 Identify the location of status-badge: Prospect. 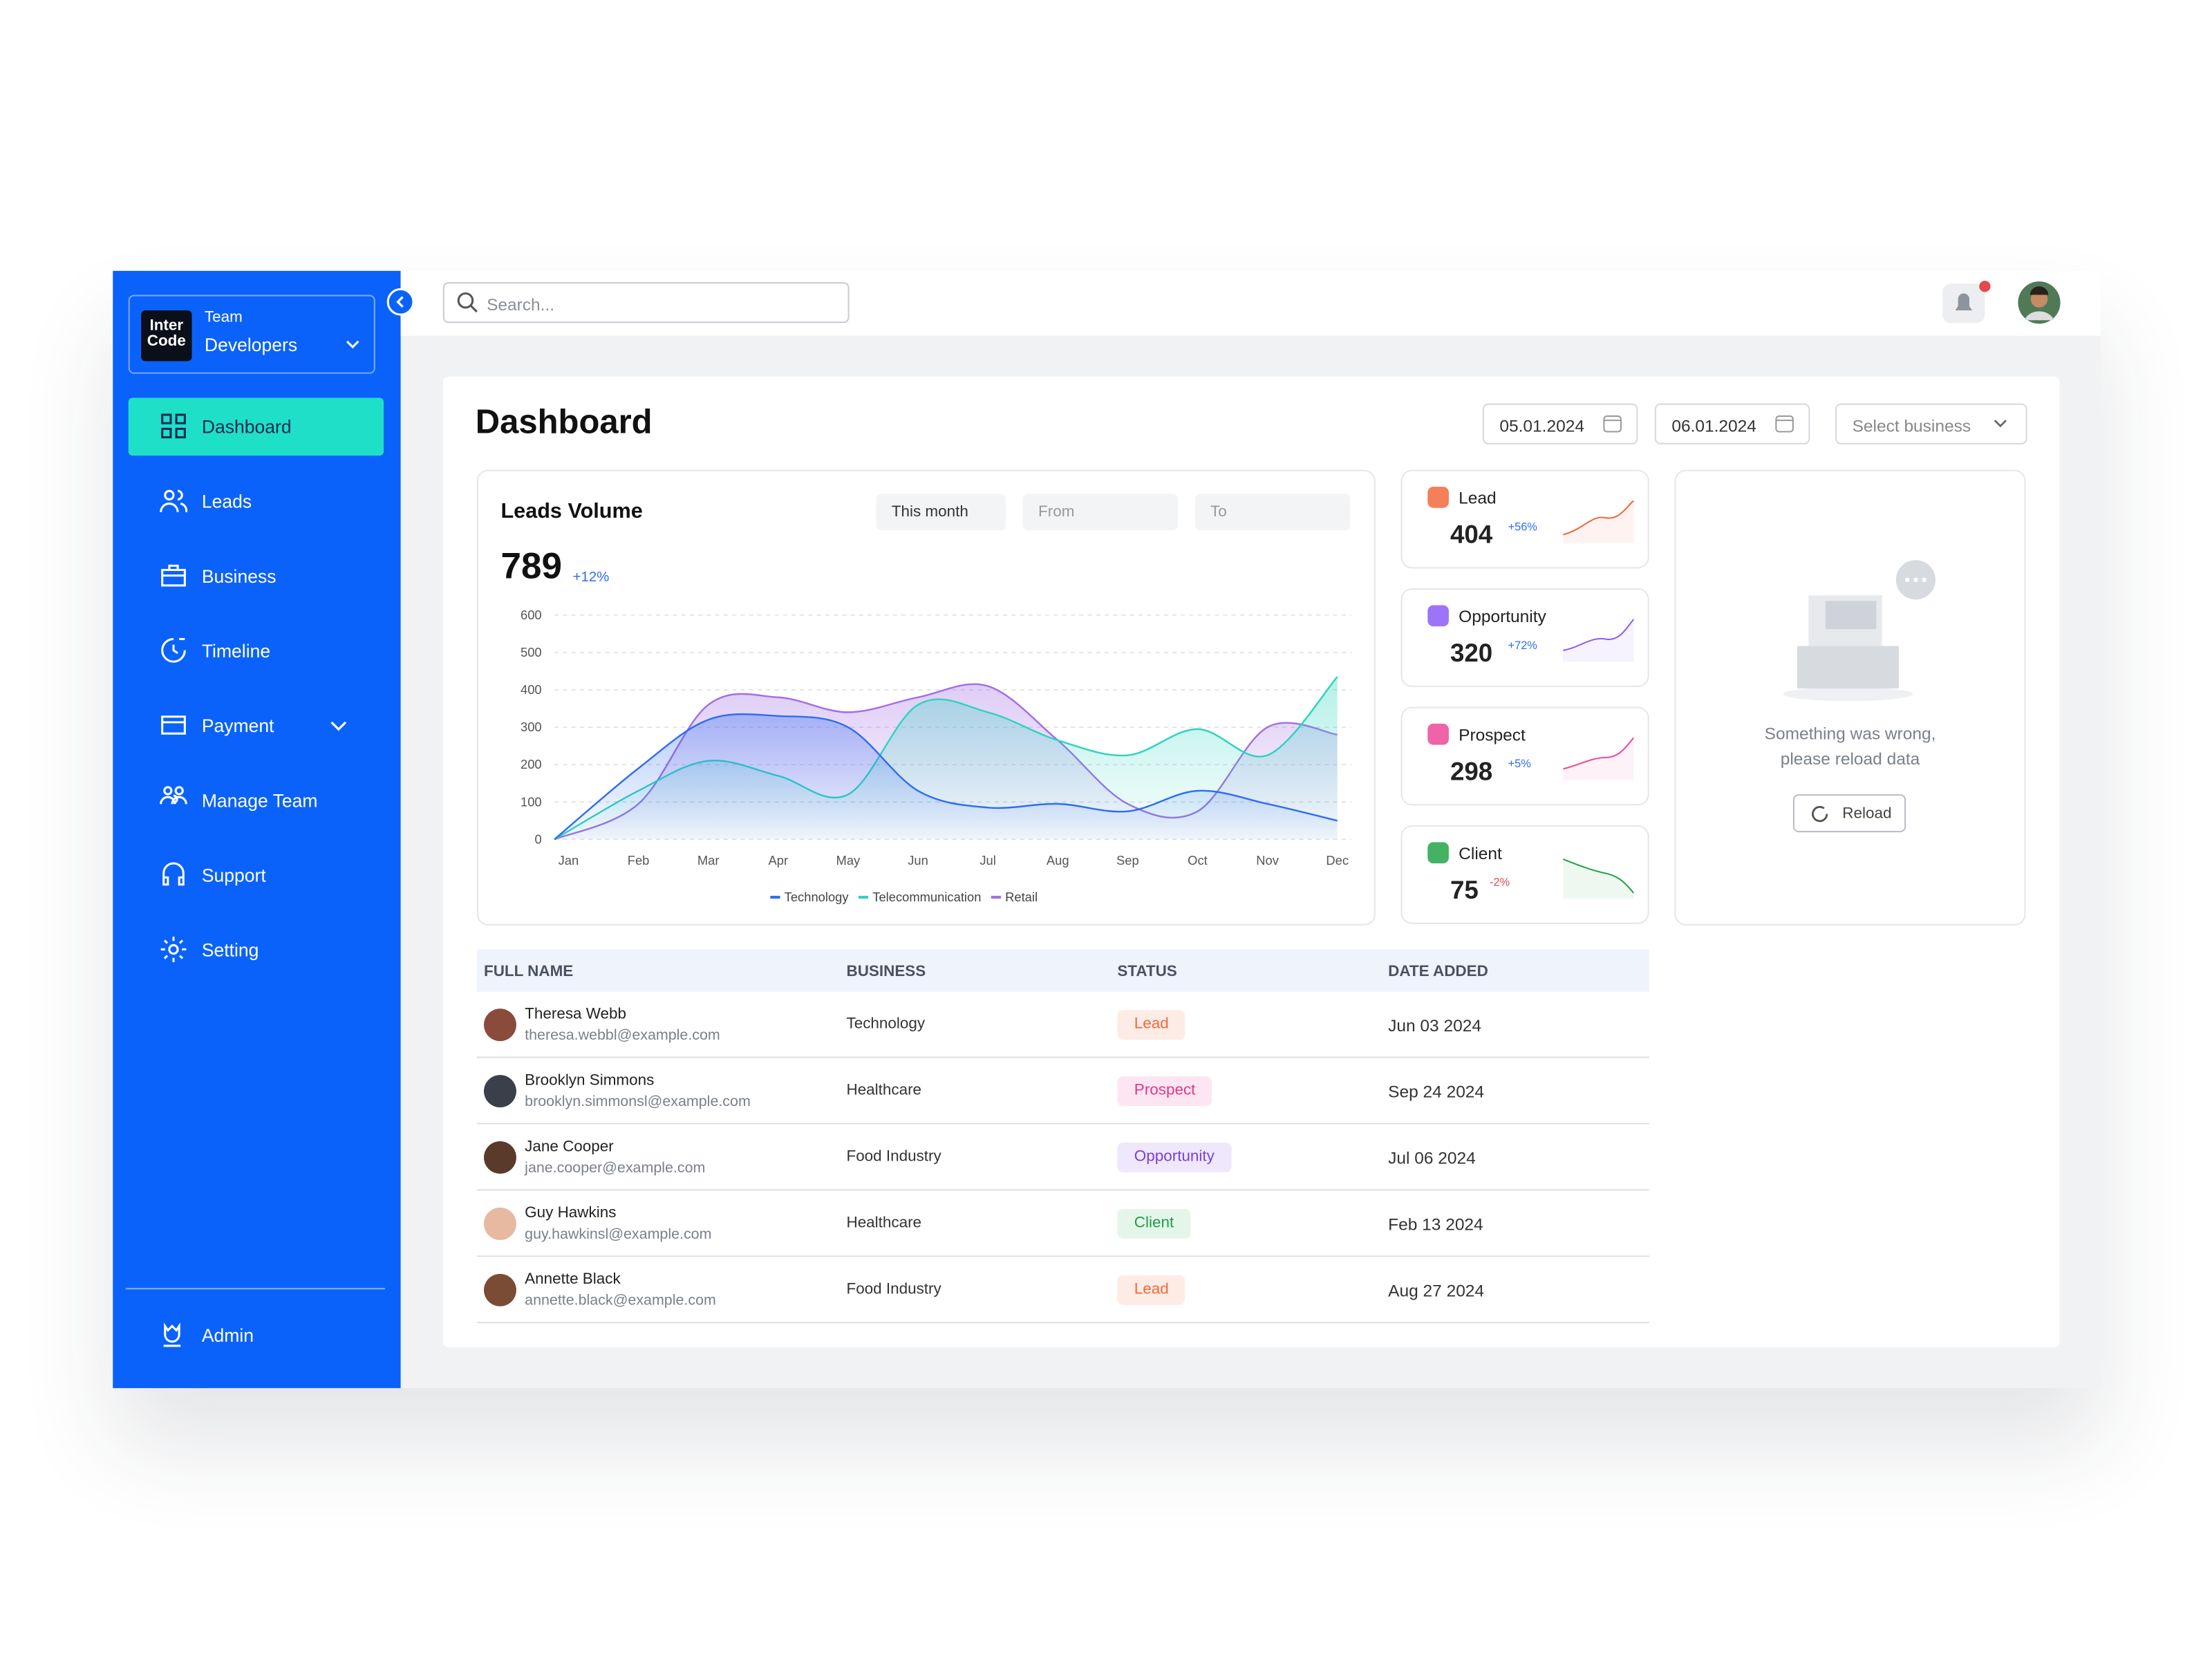
(1164, 1091).